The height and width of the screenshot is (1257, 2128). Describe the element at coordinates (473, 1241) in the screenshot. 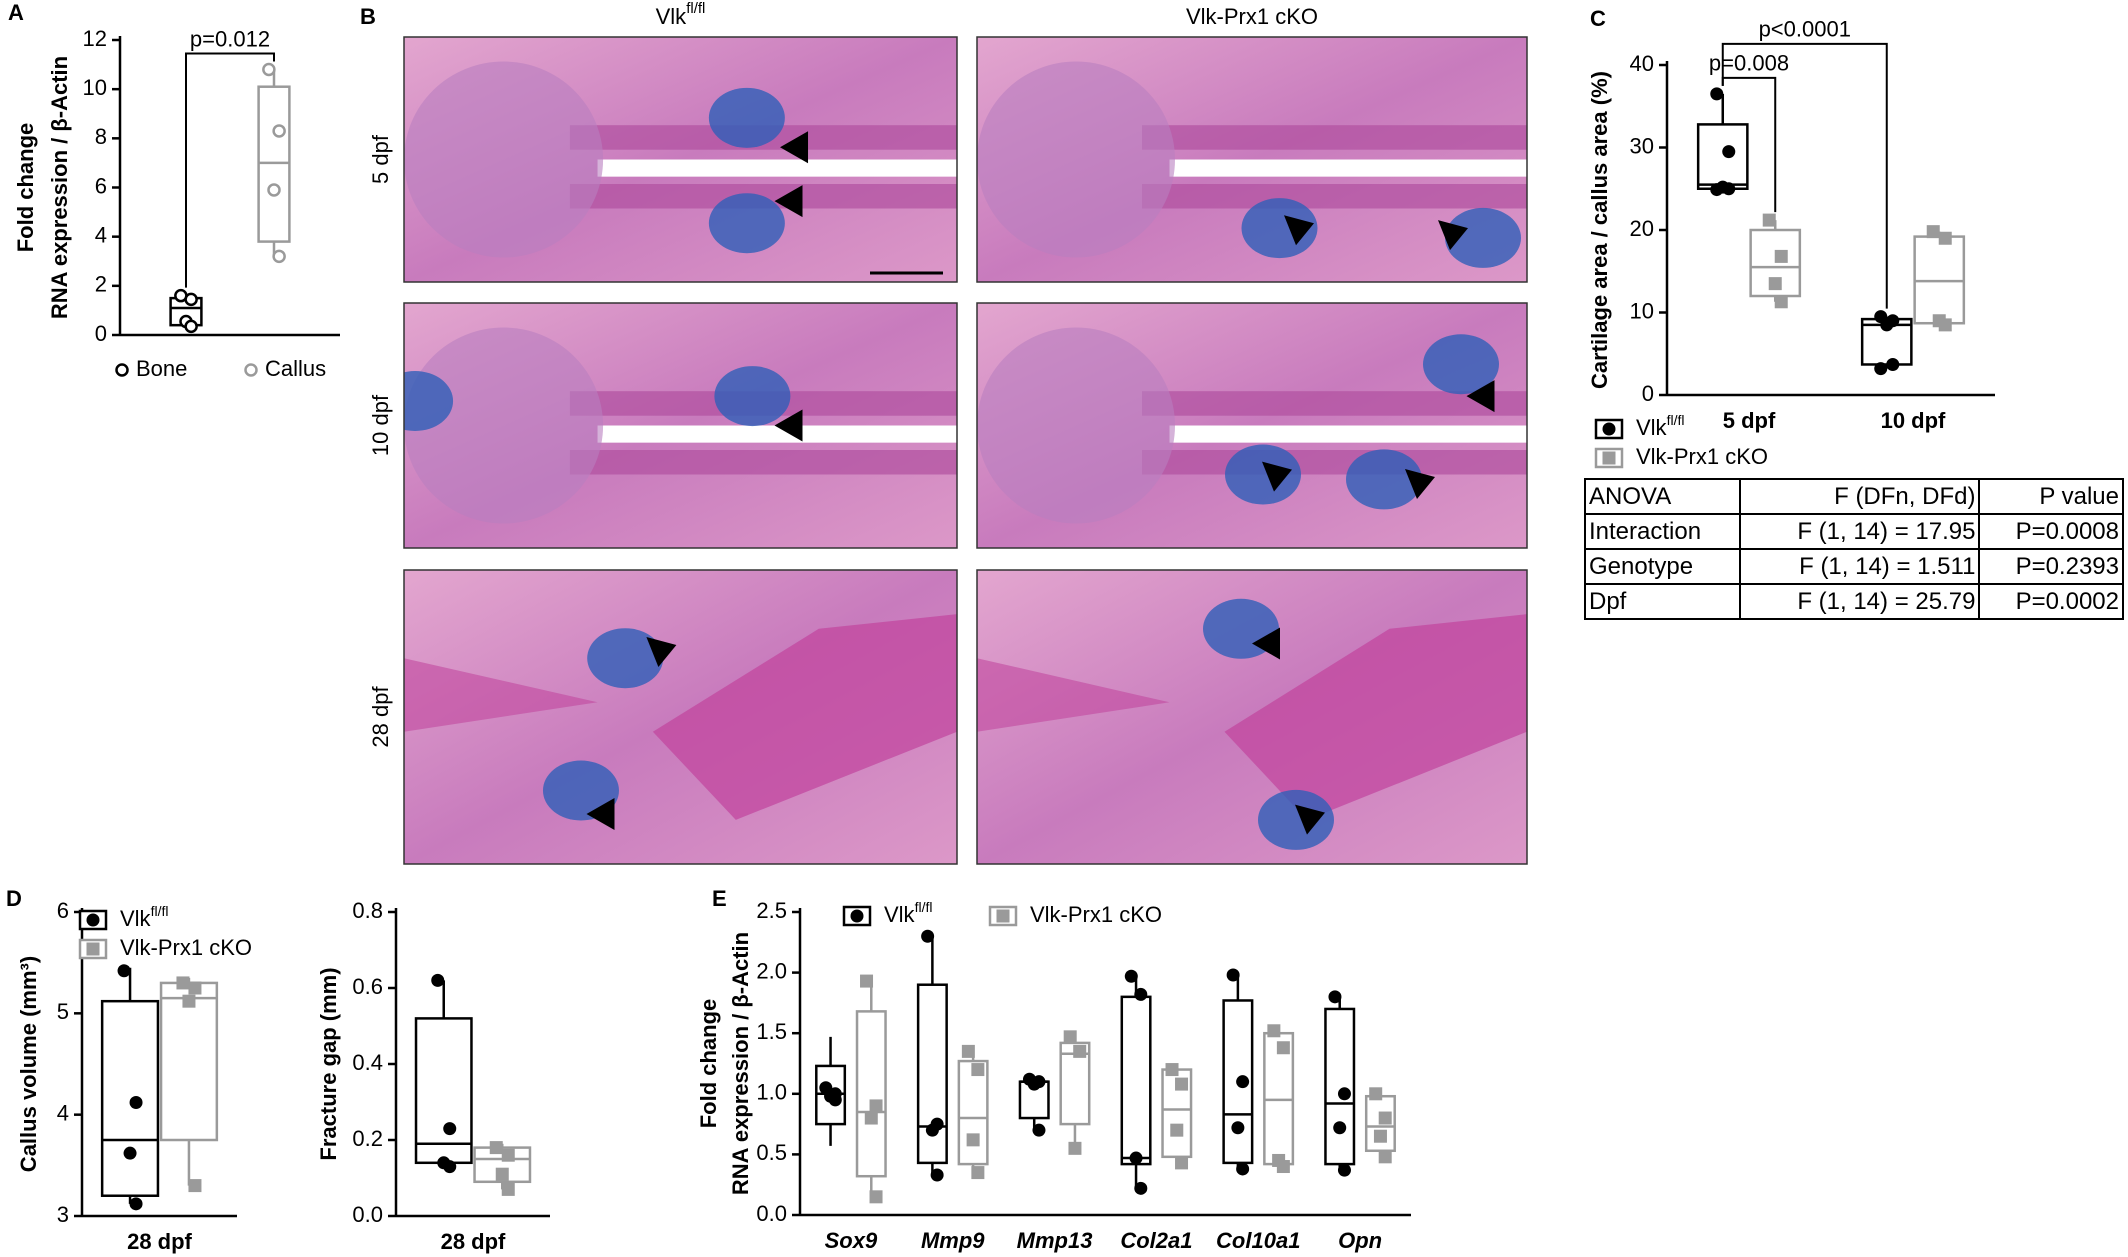

I see `x-tick-label: 28 dpf` at that location.